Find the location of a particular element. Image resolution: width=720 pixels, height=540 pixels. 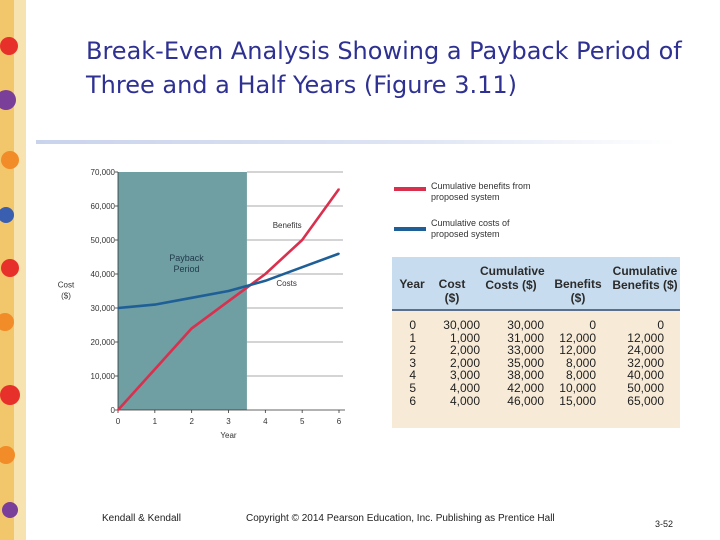

legend-label-benefits: Cumulative benefits from proposed system is located at coordinates (481, 191).